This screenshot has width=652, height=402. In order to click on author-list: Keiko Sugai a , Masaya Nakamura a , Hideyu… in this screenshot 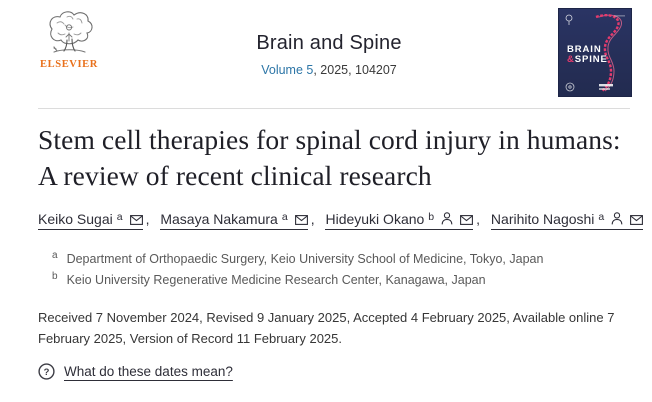, I will do `click(341, 220)`.